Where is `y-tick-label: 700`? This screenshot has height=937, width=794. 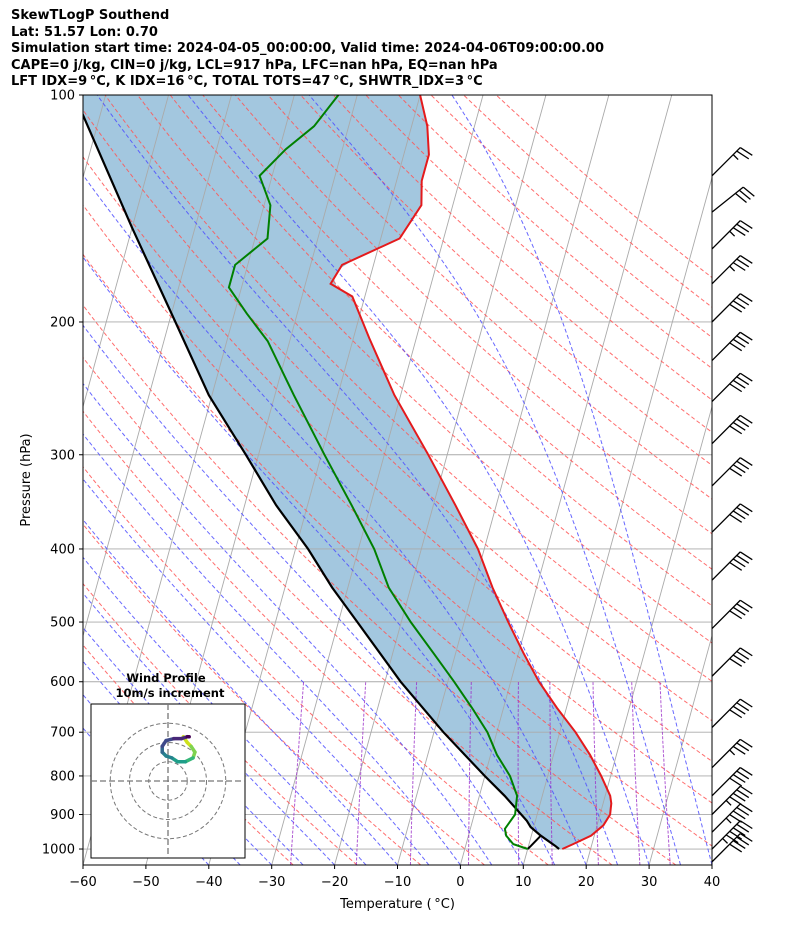
y-tick-label: 700 is located at coordinates (62, 733).